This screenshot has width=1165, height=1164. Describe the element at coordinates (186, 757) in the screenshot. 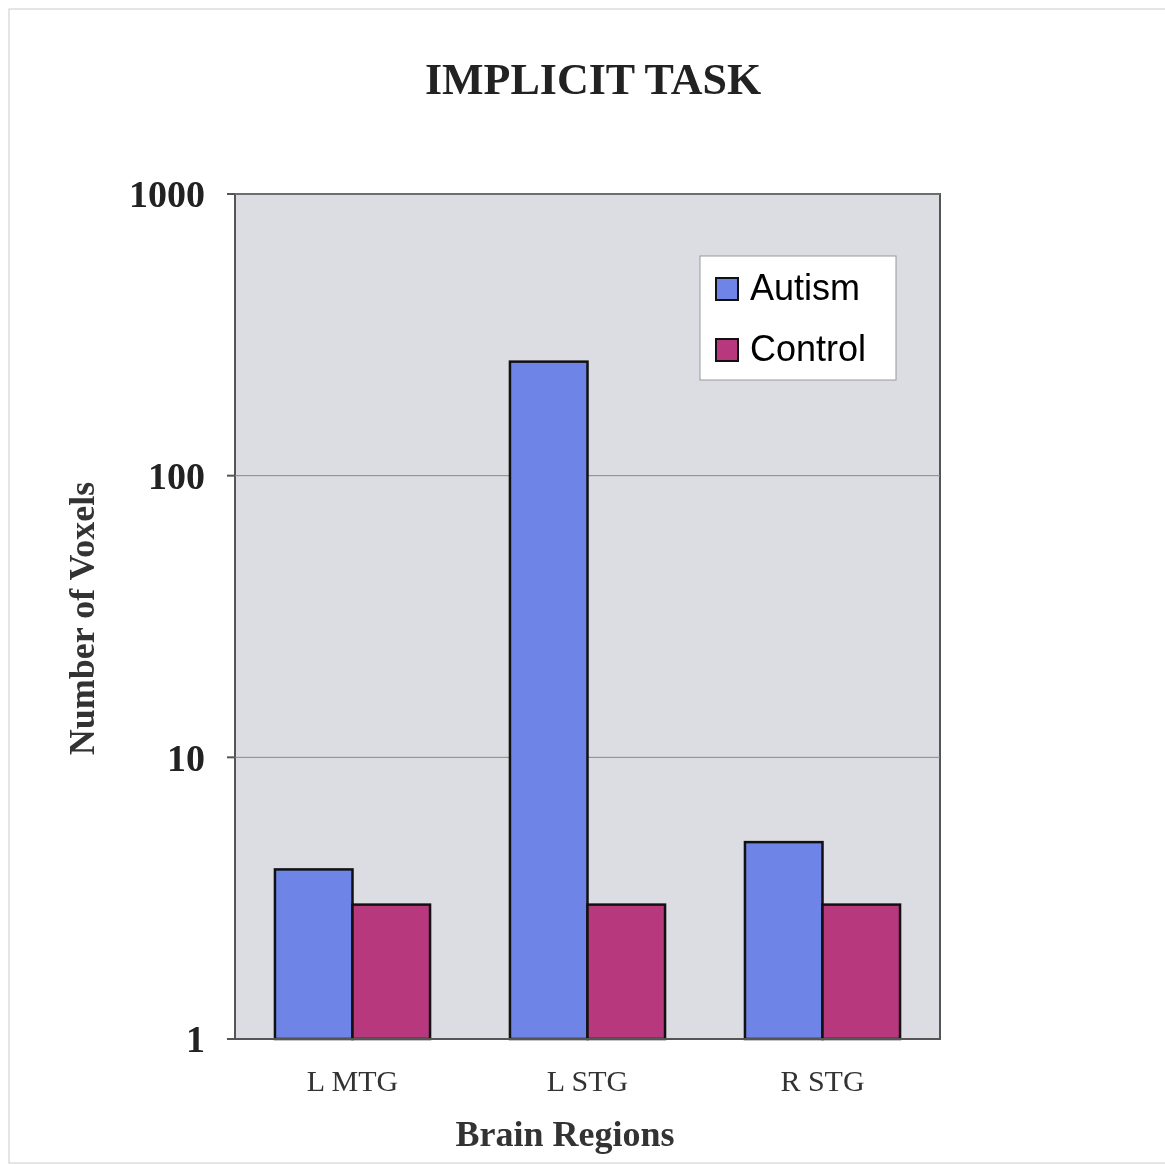

I see `y-tick-label: 10` at that location.